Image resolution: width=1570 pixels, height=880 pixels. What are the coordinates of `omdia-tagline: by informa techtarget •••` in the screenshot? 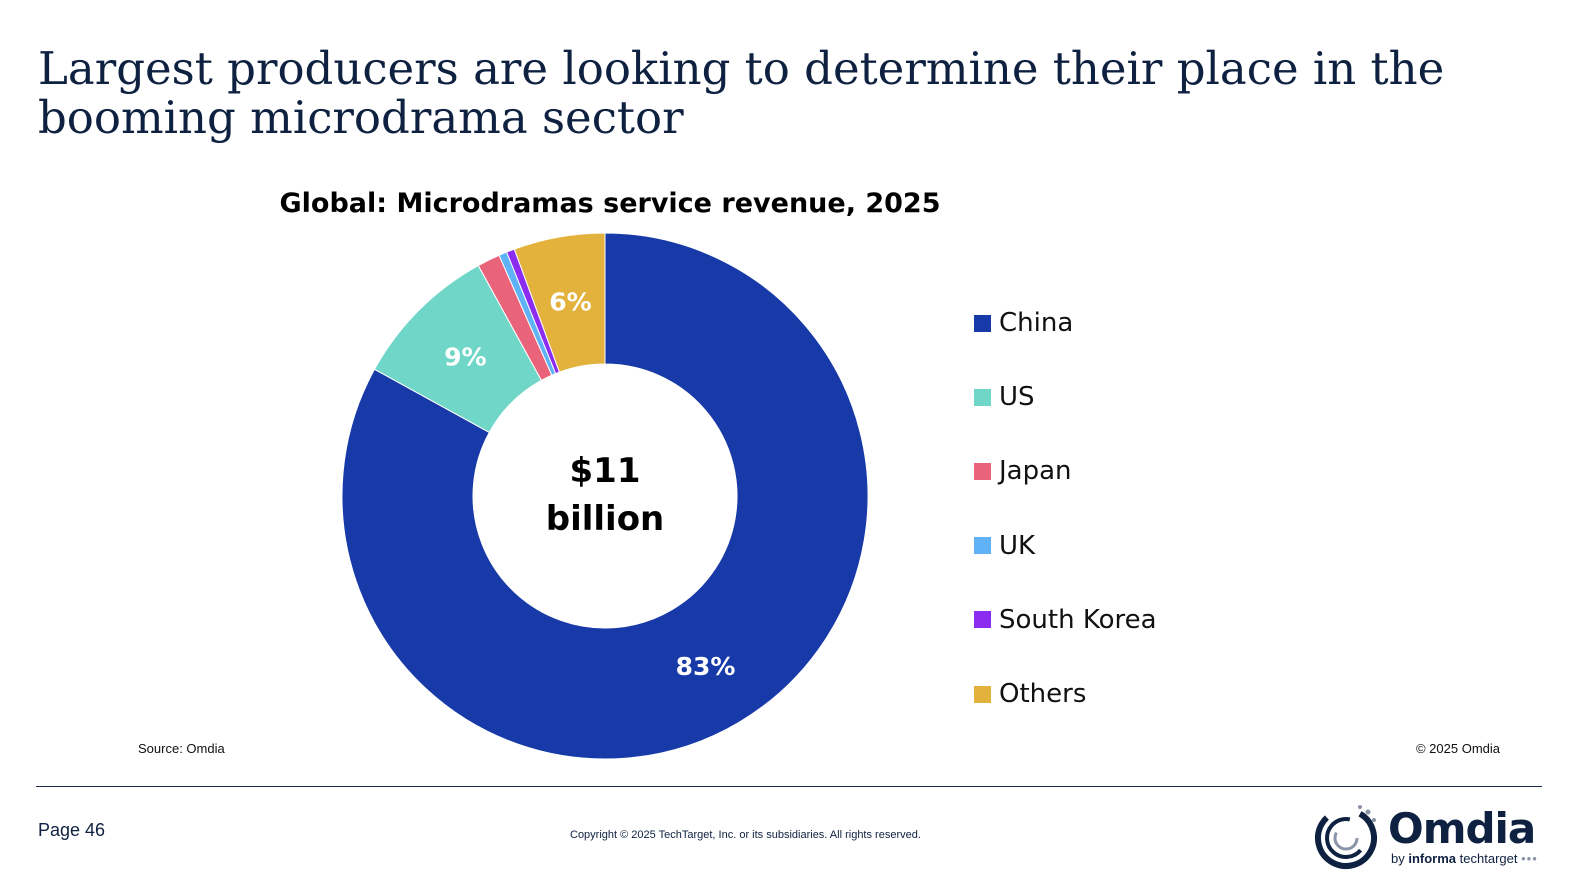 It's located at (1464, 858).